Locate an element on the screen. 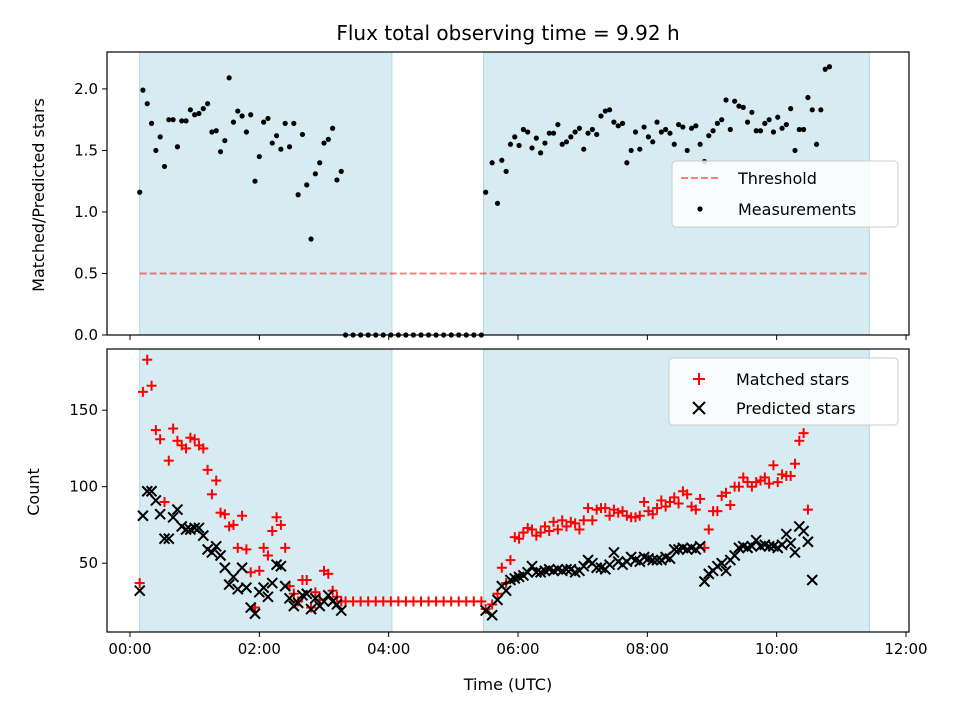 Image resolution: width=960 pixels, height=720 pixels. matched-legend-swatch is located at coordinates (699, 379).